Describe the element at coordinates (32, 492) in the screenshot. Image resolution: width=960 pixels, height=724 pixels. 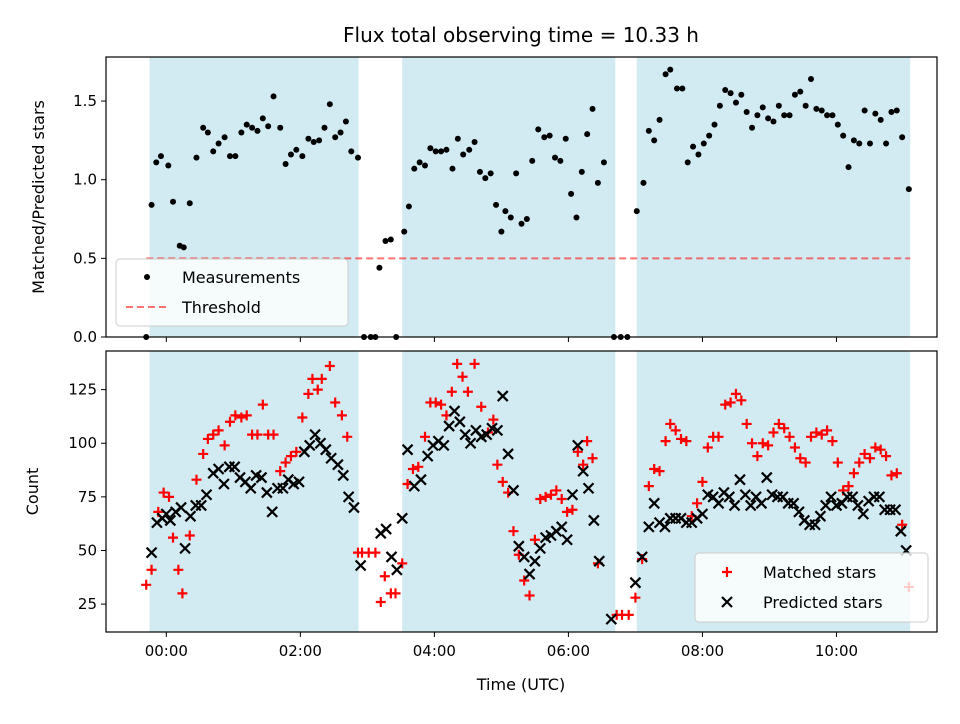
I see `y-axis-label: Count` at that location.